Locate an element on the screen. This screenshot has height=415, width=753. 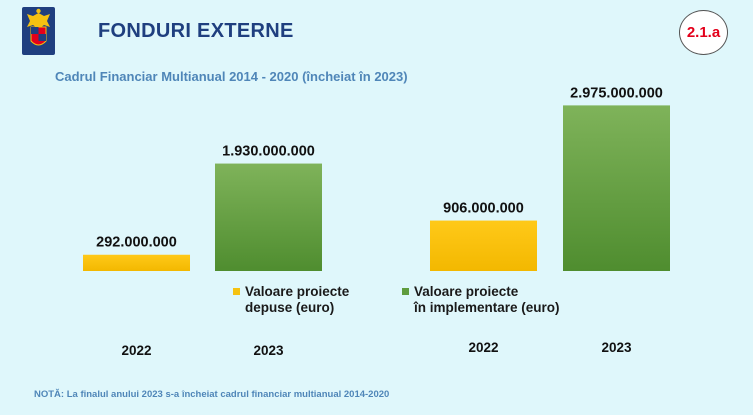
legend-label-implementare: Valoare proiecte în implementare (euro) is located at coordinates (487, 299).